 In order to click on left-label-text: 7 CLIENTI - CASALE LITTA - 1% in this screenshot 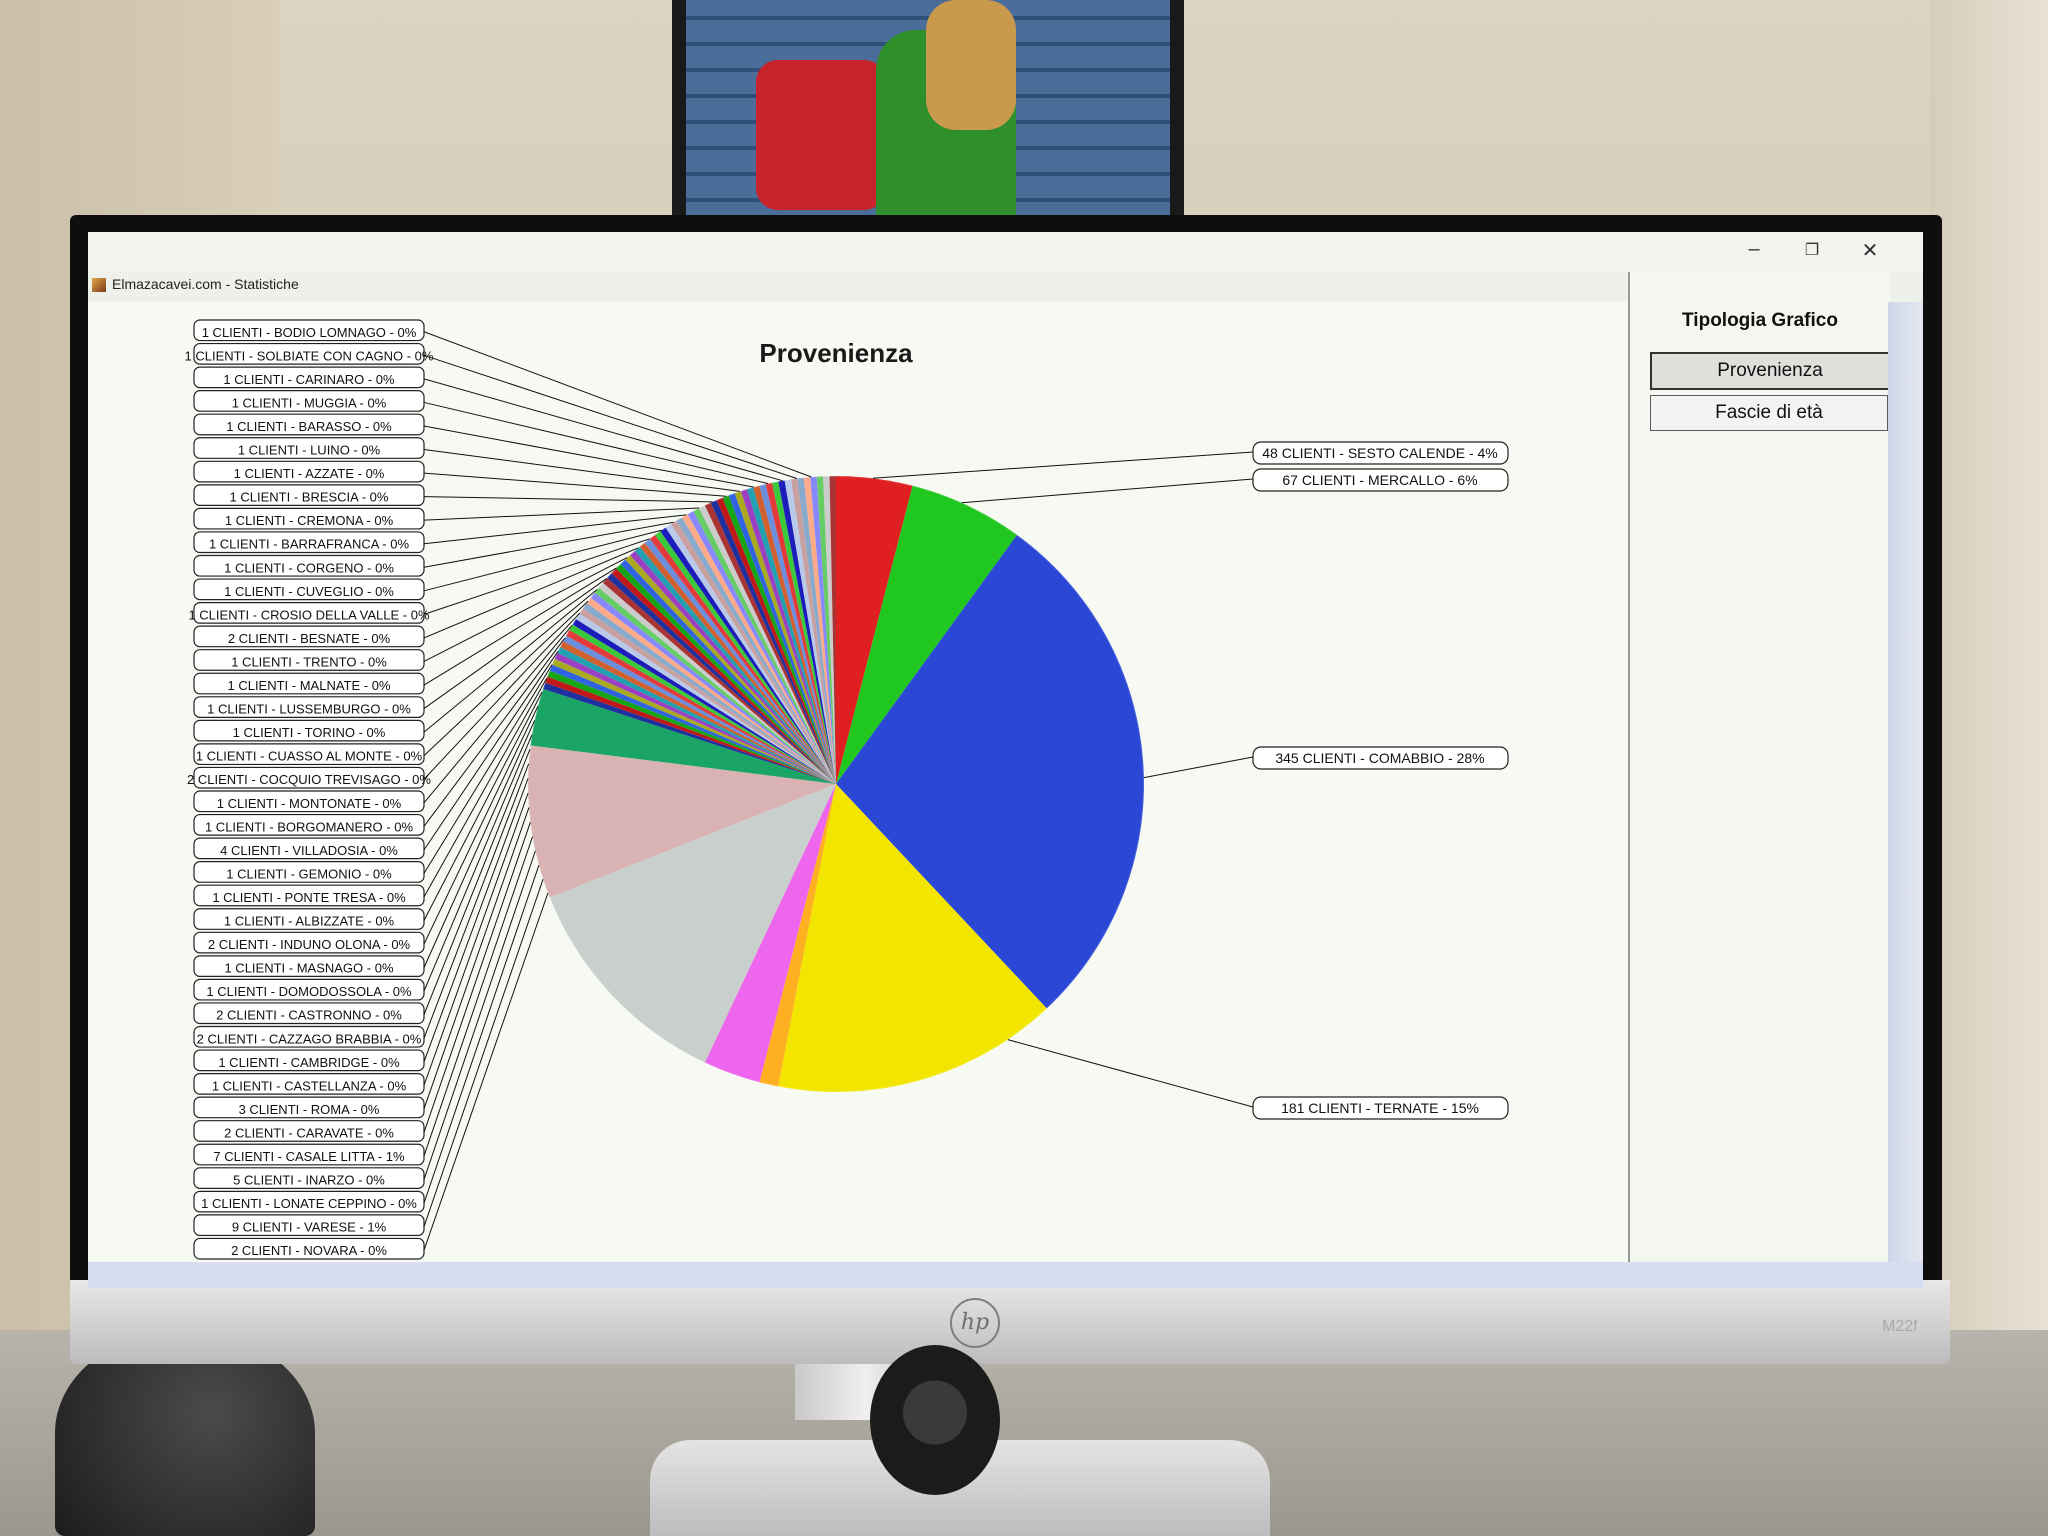, I will do `click(309, 1156)`.